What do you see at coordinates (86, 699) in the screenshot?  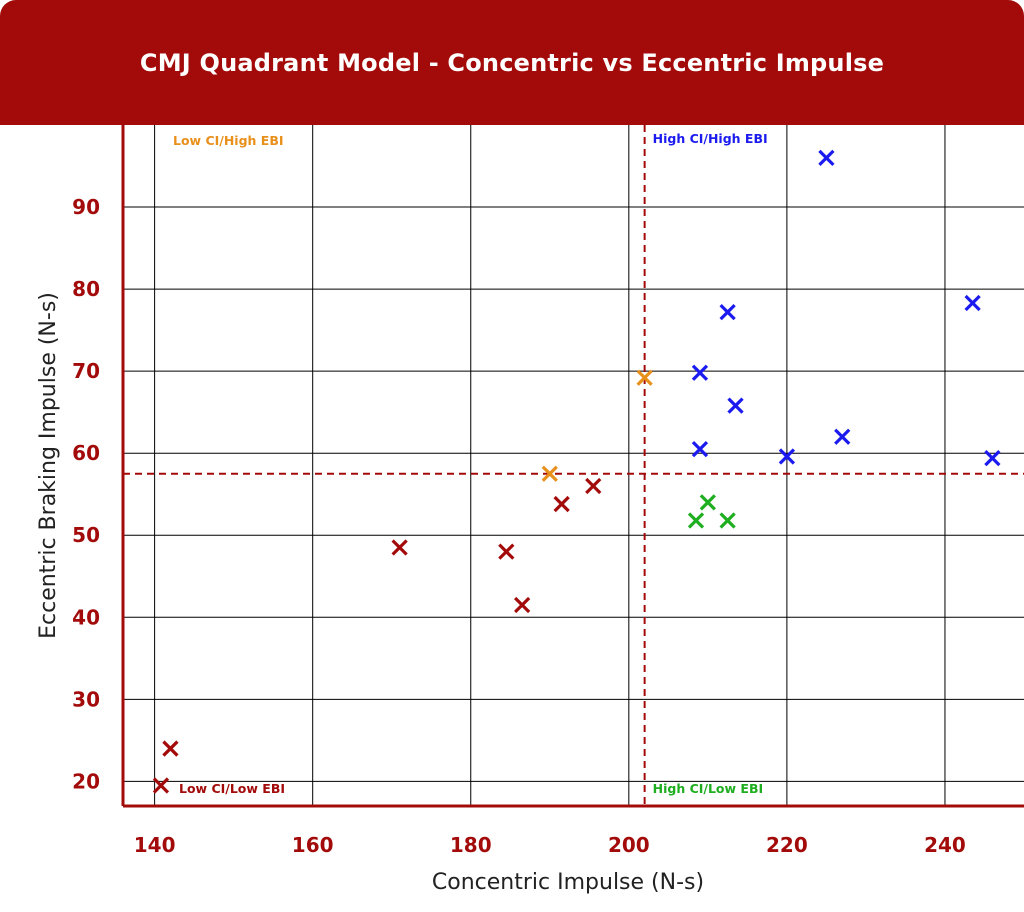 I see `y-tick-label: 30` at bounding box center [86, 699].